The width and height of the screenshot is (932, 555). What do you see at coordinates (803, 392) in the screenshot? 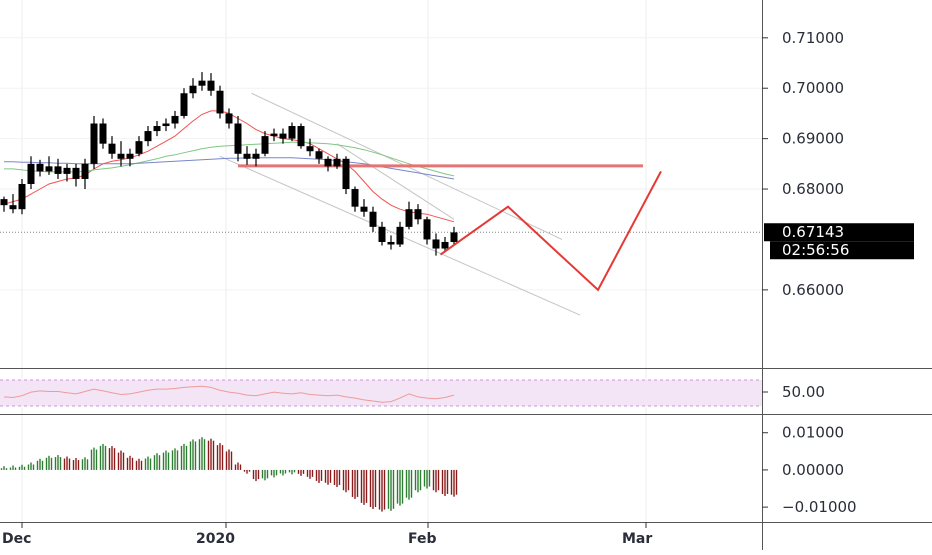
I see `rsi-tick-label: 50.00` at bounding box center [803, 392].